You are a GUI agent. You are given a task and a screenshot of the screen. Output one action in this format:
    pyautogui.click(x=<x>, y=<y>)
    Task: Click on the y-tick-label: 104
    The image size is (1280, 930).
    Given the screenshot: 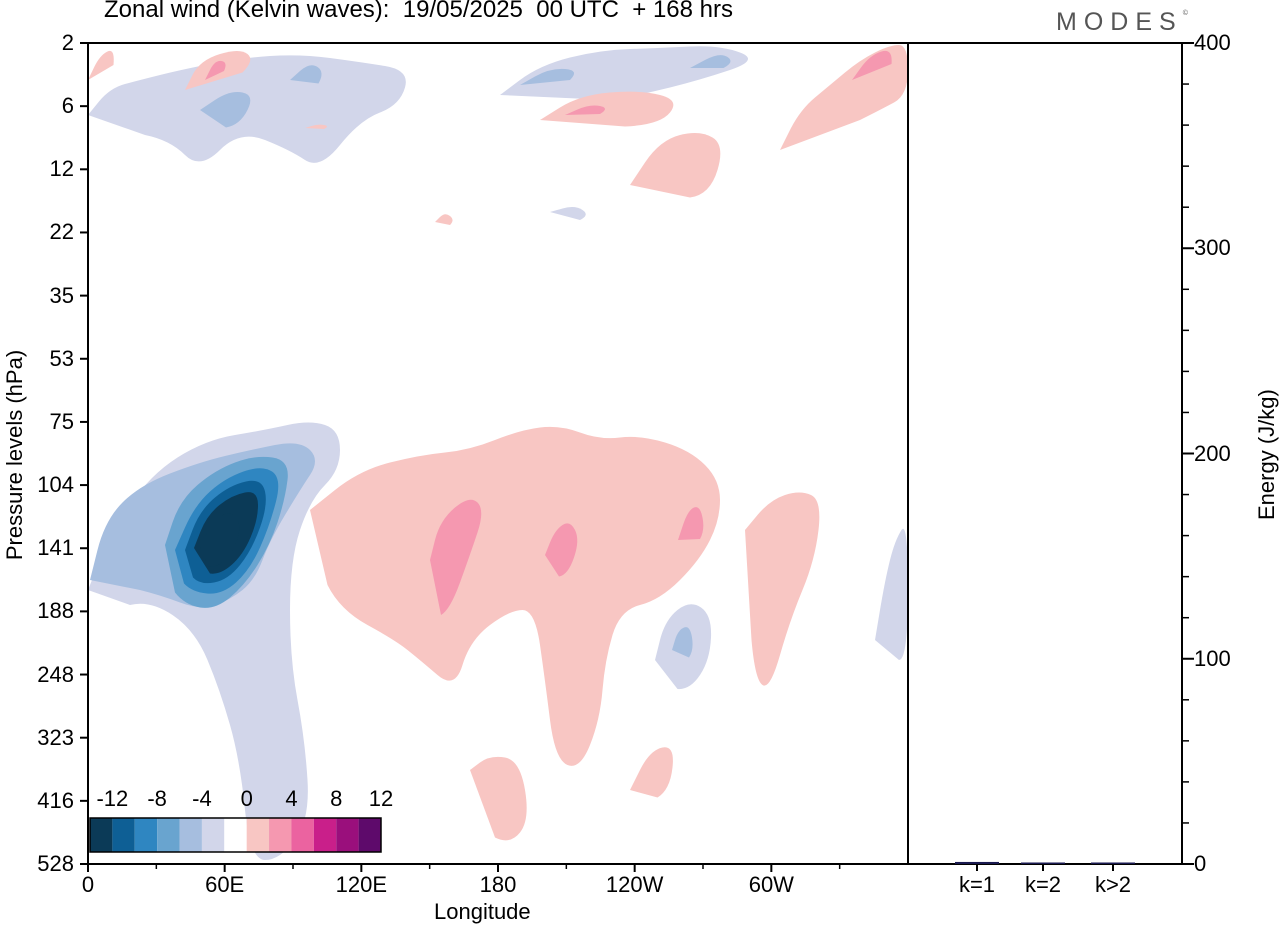 What is the action you would take?
    pyautogui.click(x=55, y=485)
    